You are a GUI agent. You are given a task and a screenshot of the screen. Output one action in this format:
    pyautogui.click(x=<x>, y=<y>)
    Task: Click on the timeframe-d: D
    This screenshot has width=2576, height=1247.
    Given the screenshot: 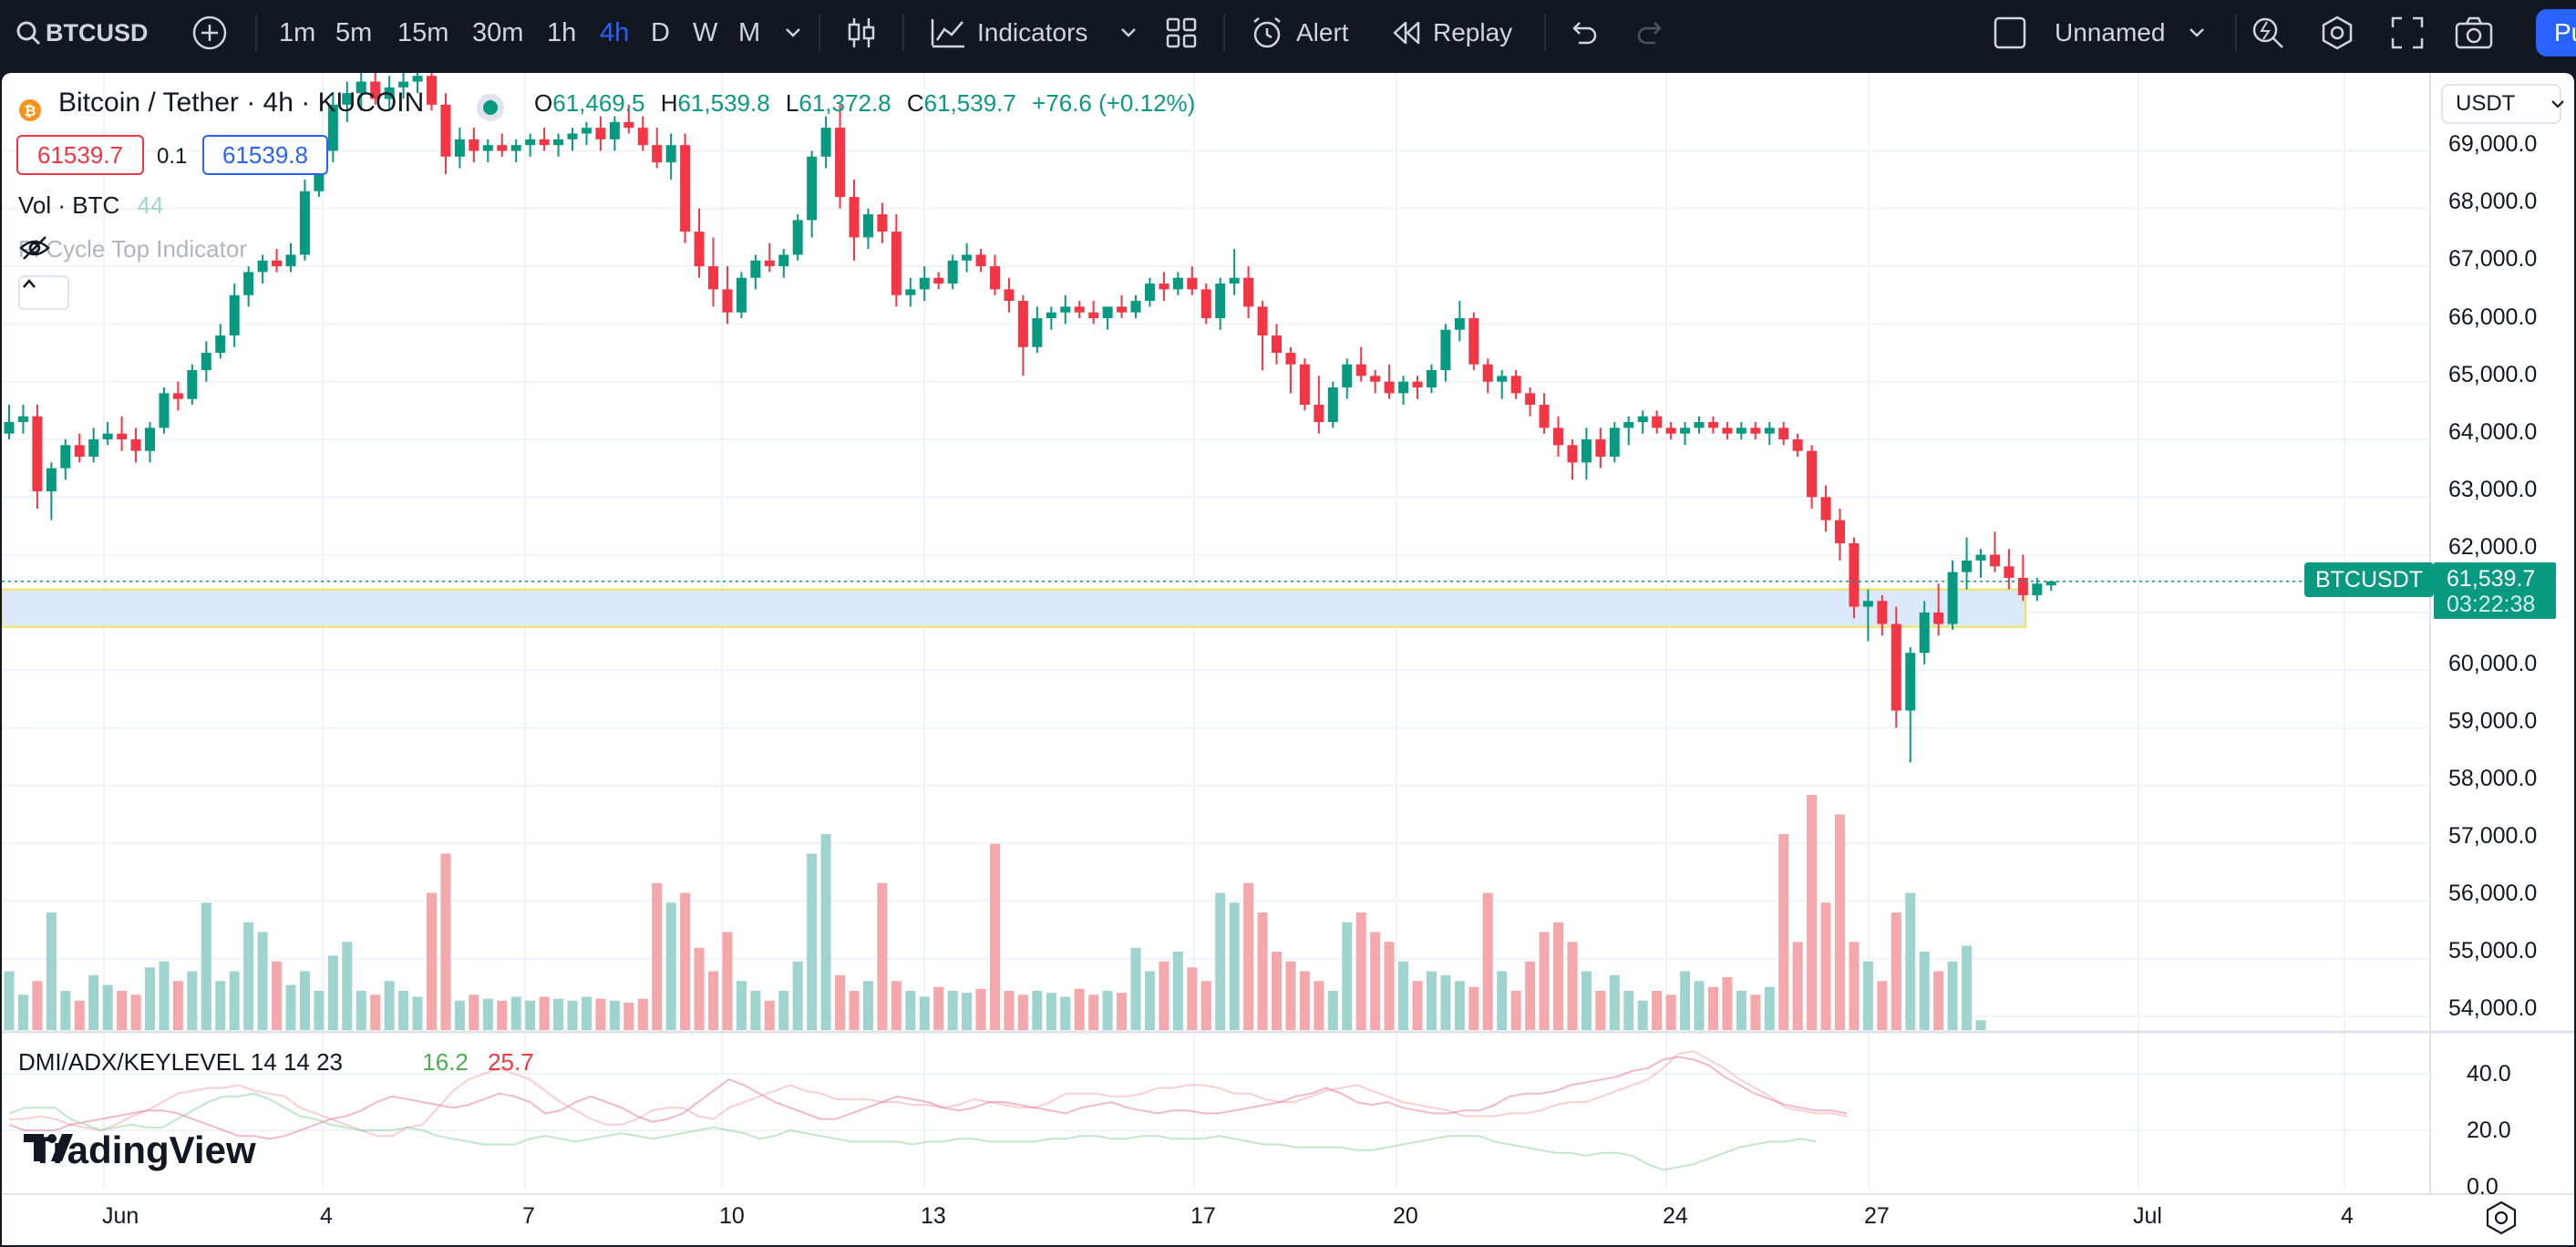 What is the action you would take?
    pyautogui.click(x=660, y=32)
    